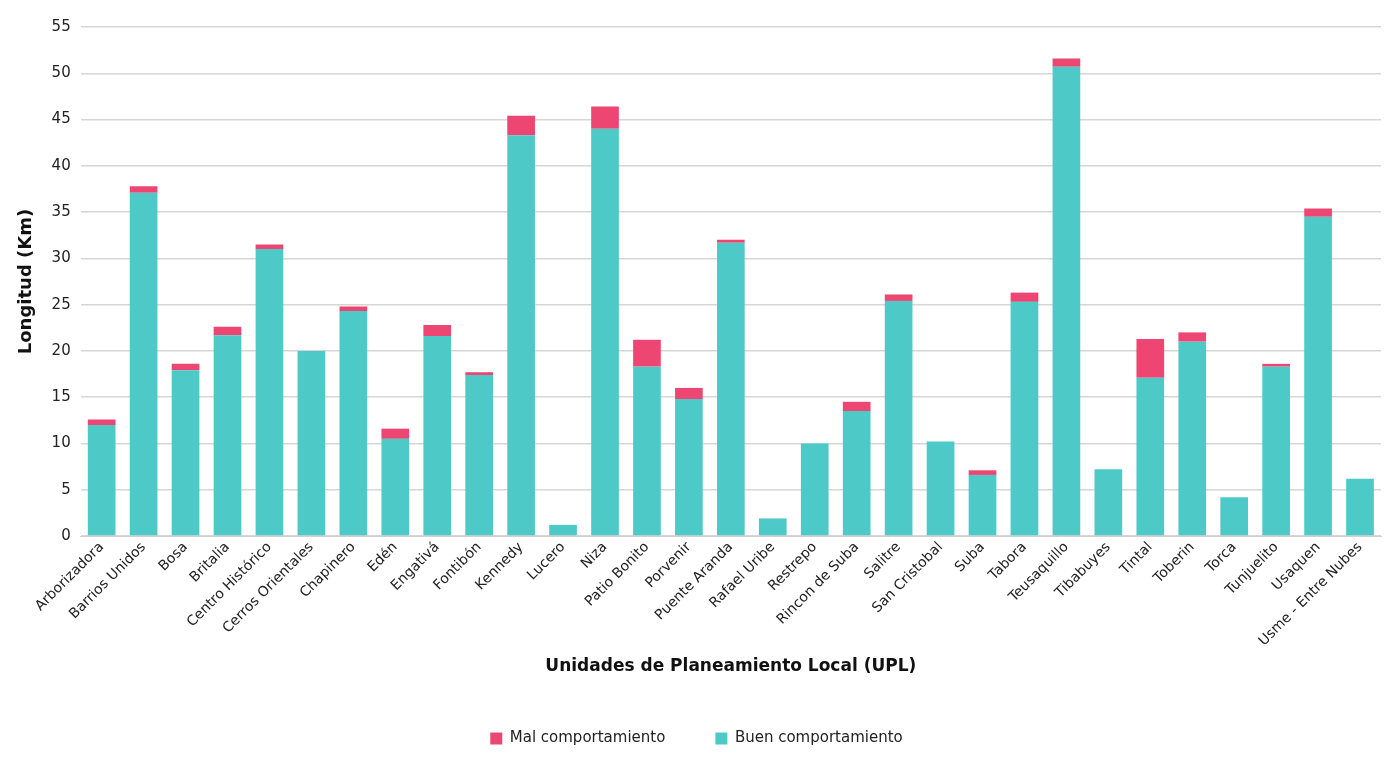 The width and height of the screenshot is (1397, 764). Describe the element at coordinates (731, 665) in the screenshot. I see `x-axis-title: Unidades de Planeamiento Local (UPL)` at that location.